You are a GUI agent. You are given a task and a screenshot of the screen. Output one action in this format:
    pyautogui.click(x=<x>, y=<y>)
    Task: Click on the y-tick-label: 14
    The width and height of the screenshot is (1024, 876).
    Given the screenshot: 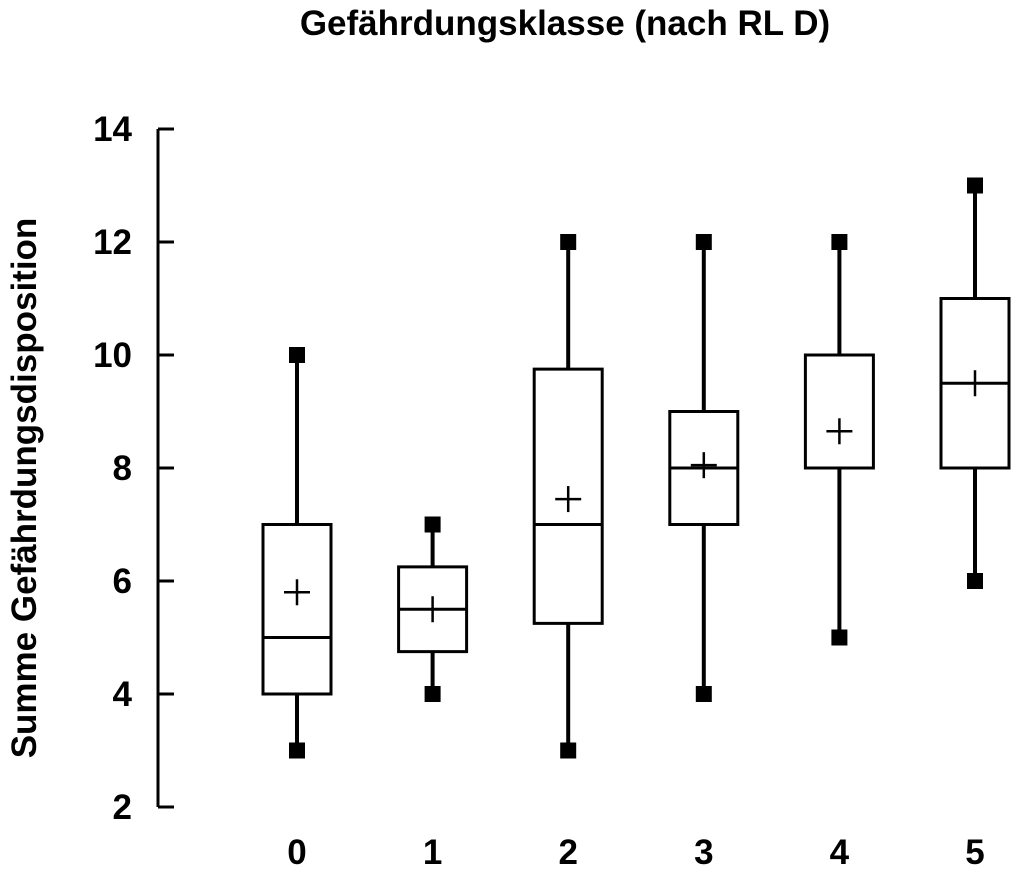 What is the action you would take?
    pyautogui.click(x=112, y=129)
    